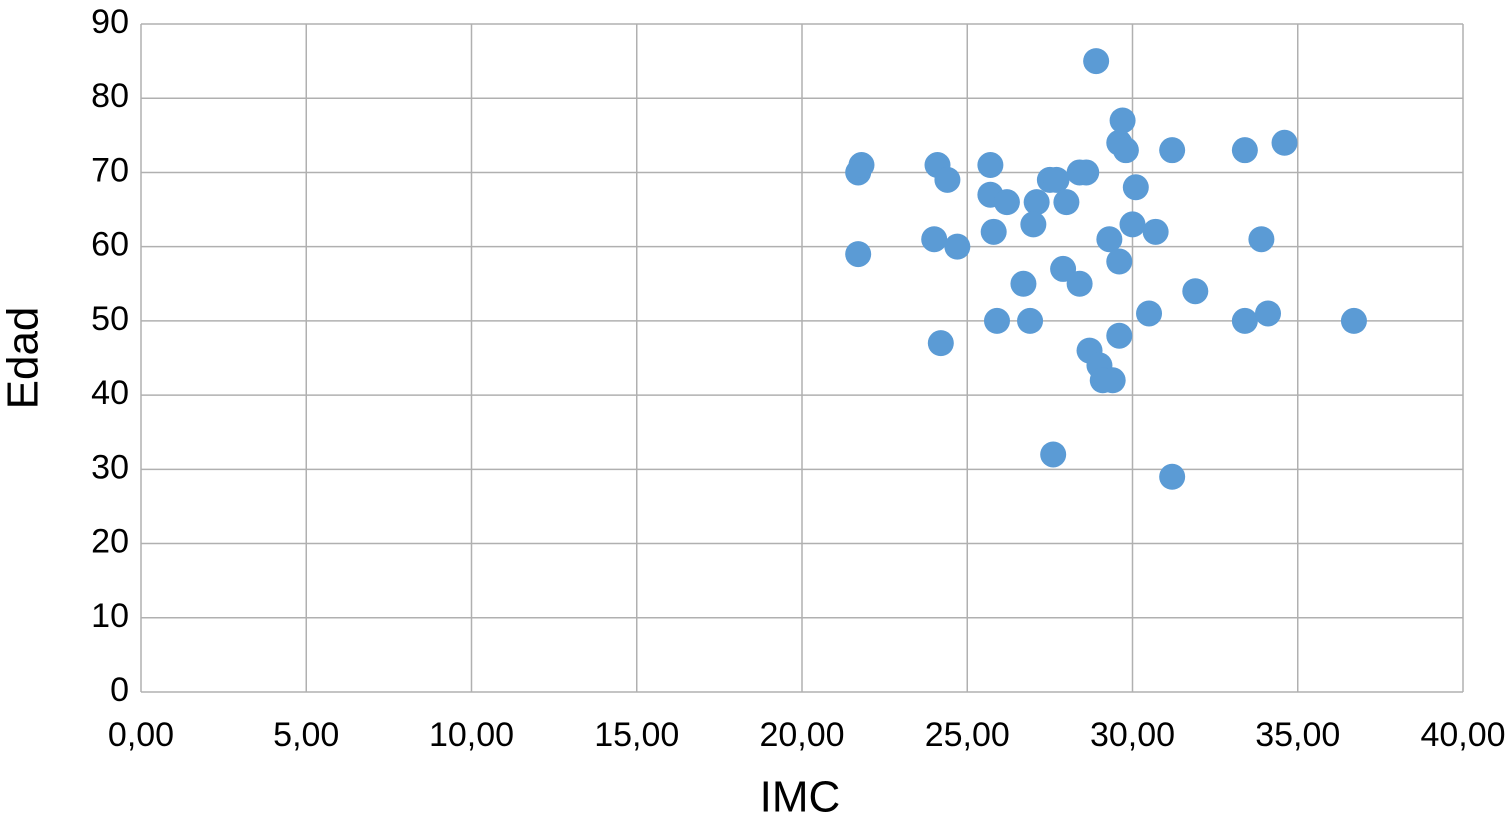 The height and width of the screenshot is (829, 1507). I want to click on y-tick-label: 30, so click(110, 467).